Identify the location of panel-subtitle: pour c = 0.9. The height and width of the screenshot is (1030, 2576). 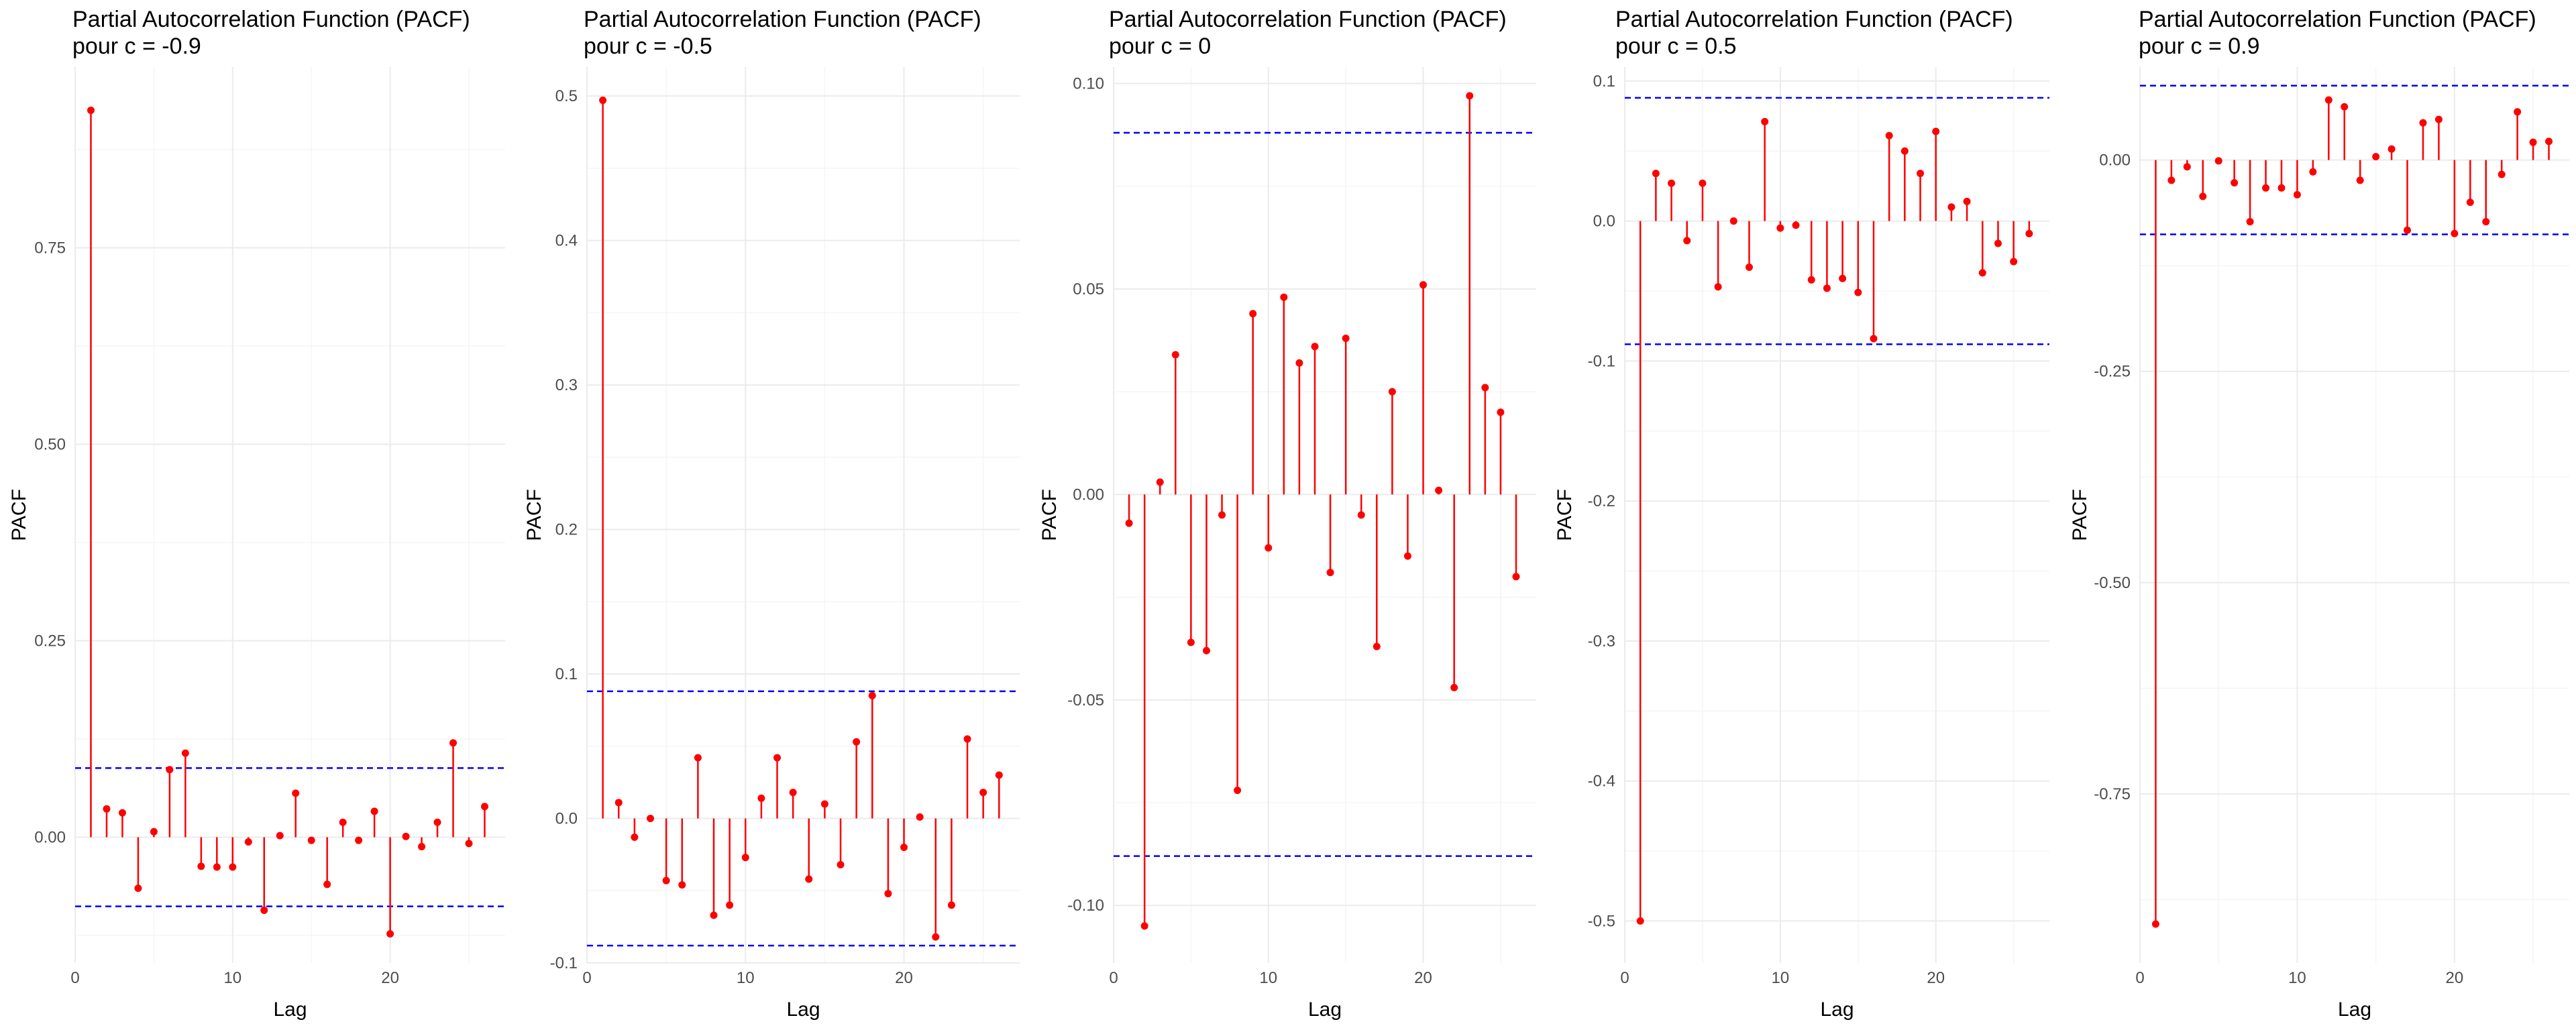
(2199, 46).